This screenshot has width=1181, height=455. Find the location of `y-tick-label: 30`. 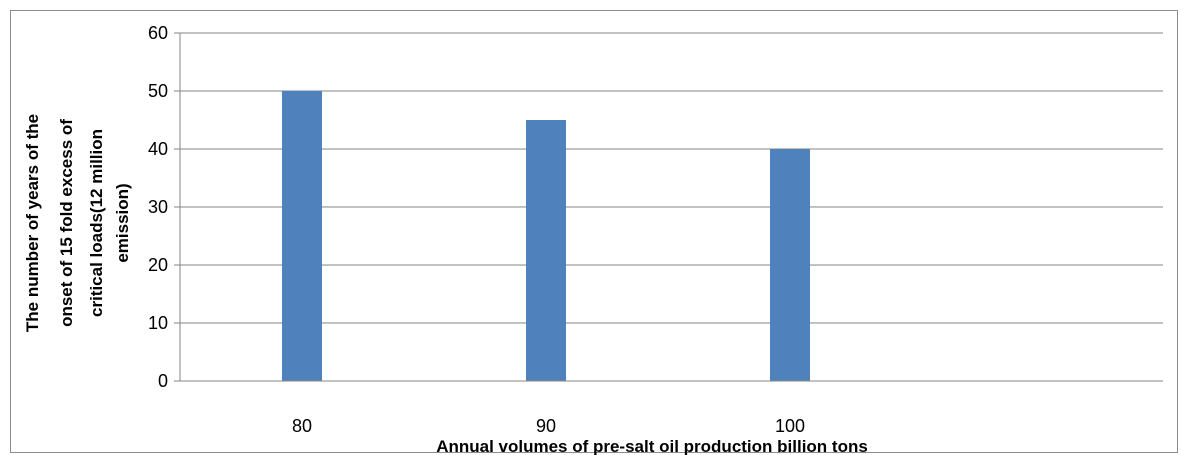

y-tick-label: 30 is located at coordinates (158, 207).